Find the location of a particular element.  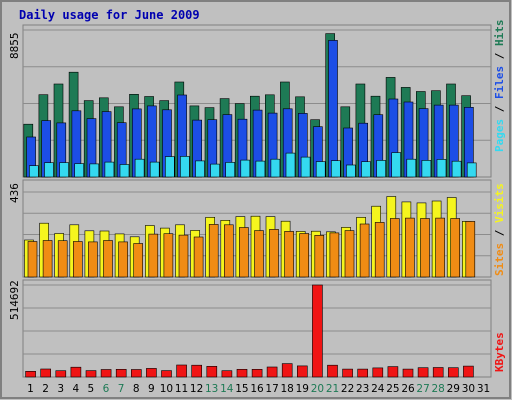

x-tick-day-7: 7 is located at coordinates (121, 389).